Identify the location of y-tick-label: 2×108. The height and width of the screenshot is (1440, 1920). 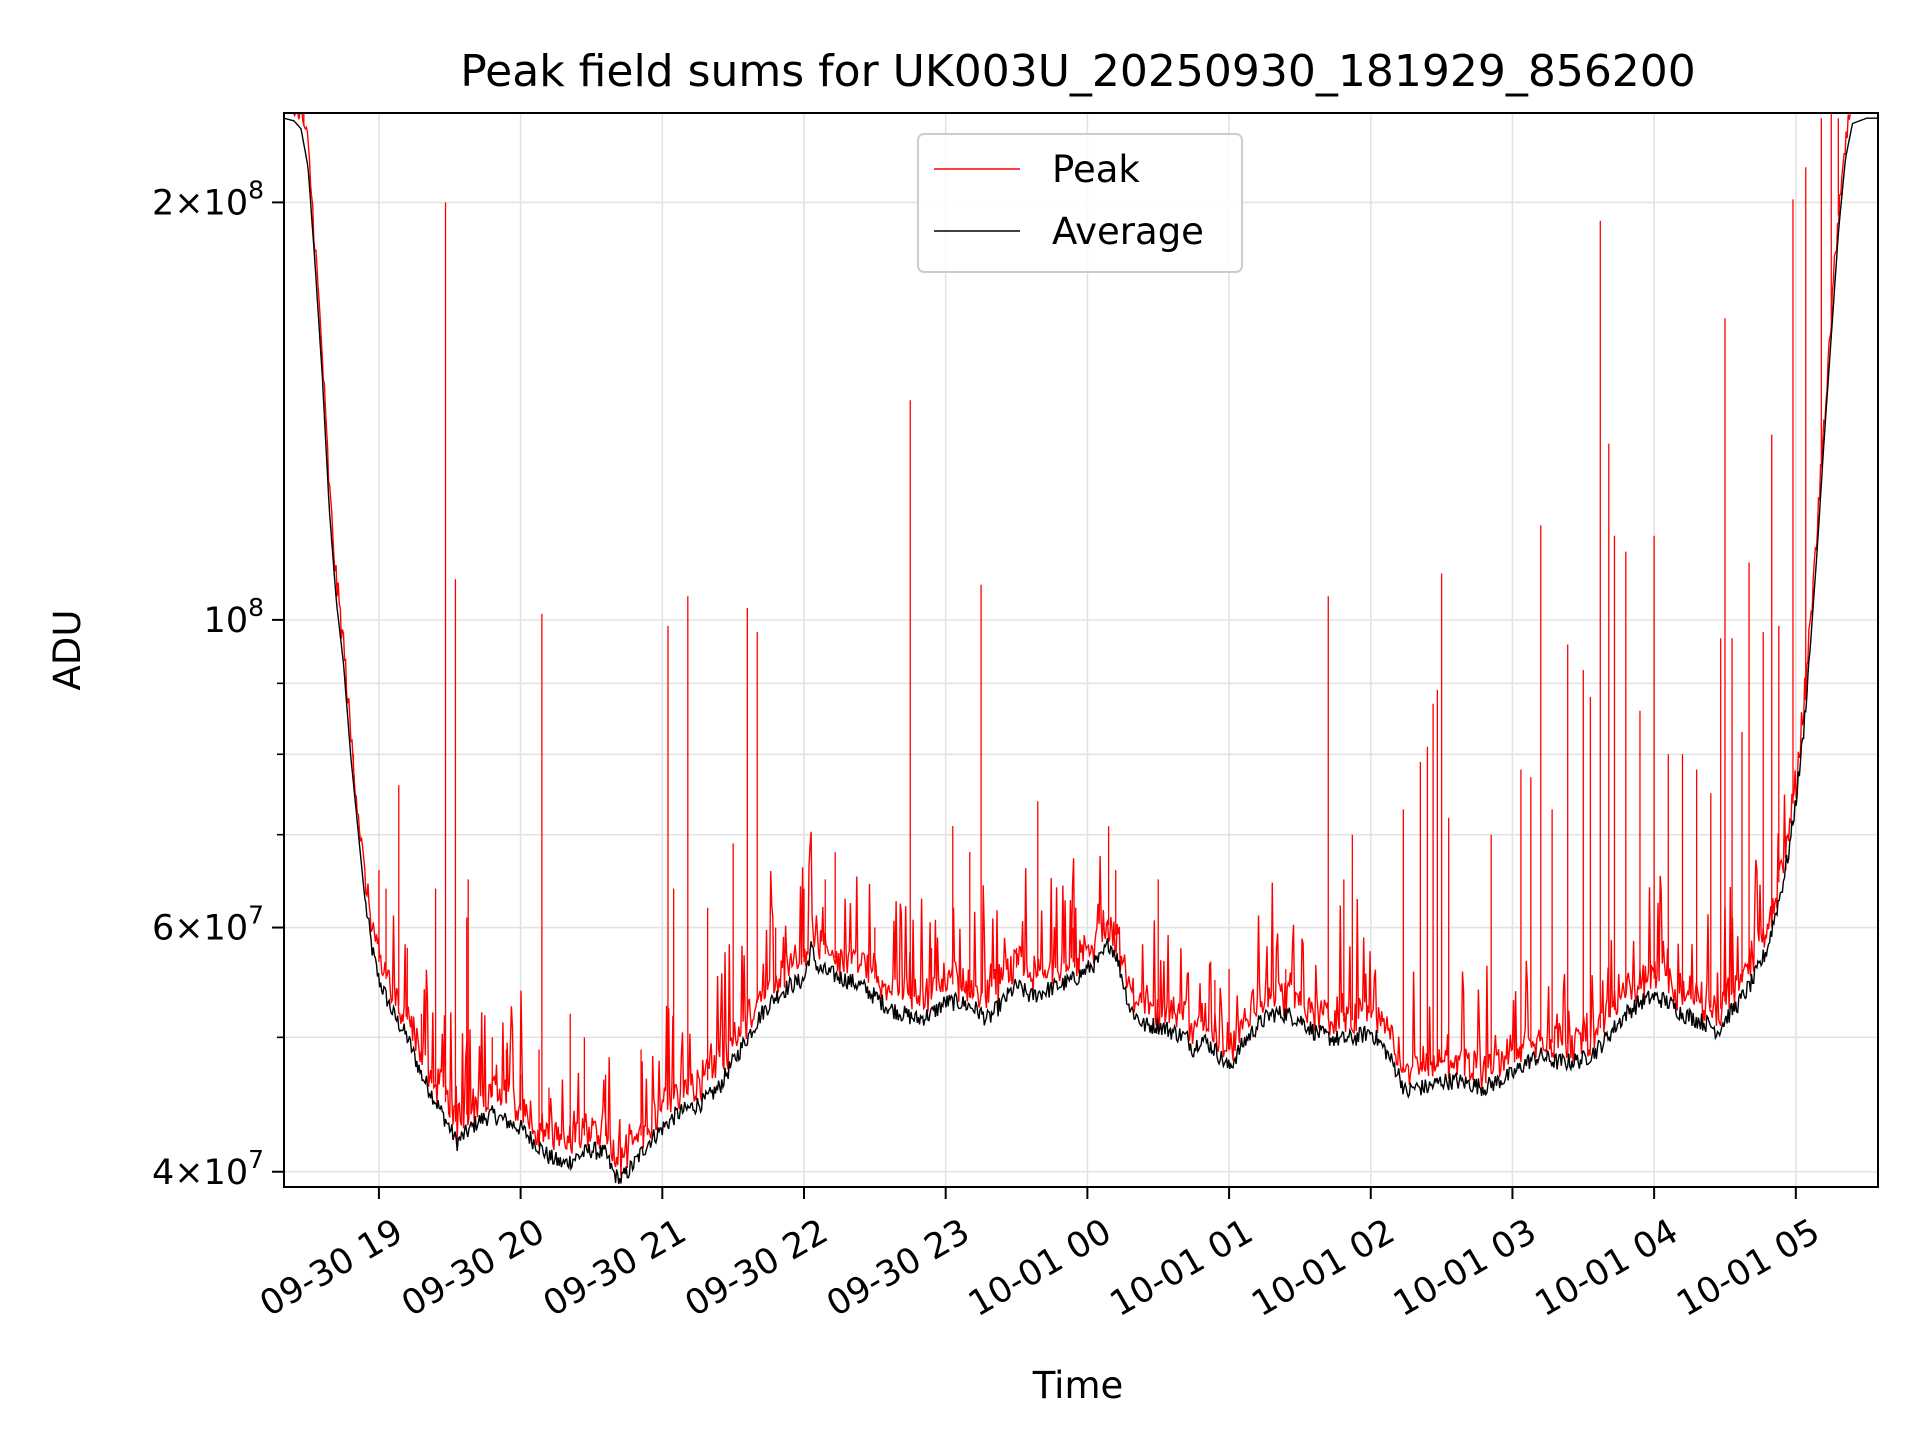
(208, 199).